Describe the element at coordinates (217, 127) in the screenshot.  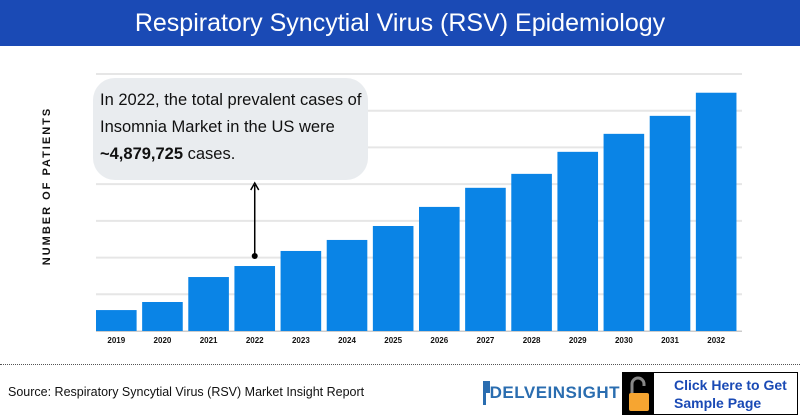
I see `callout-line-2: Insomnia Market in the US were` at that location.